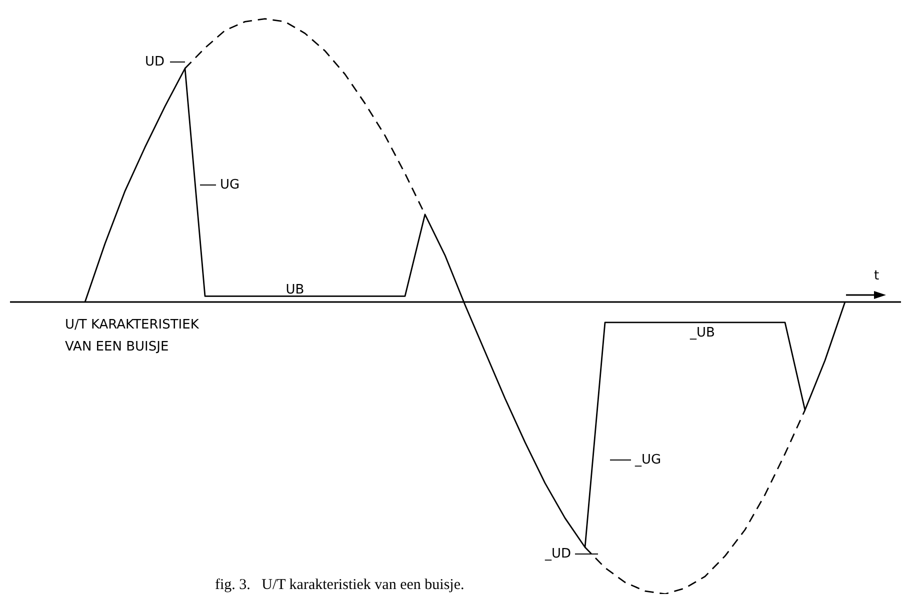 The height and width of the screenshot is (606, 911). What do you see at coordinates (295, 290) in the screenshot?
I see `annotation: UB` at bounding box center [295, 290].